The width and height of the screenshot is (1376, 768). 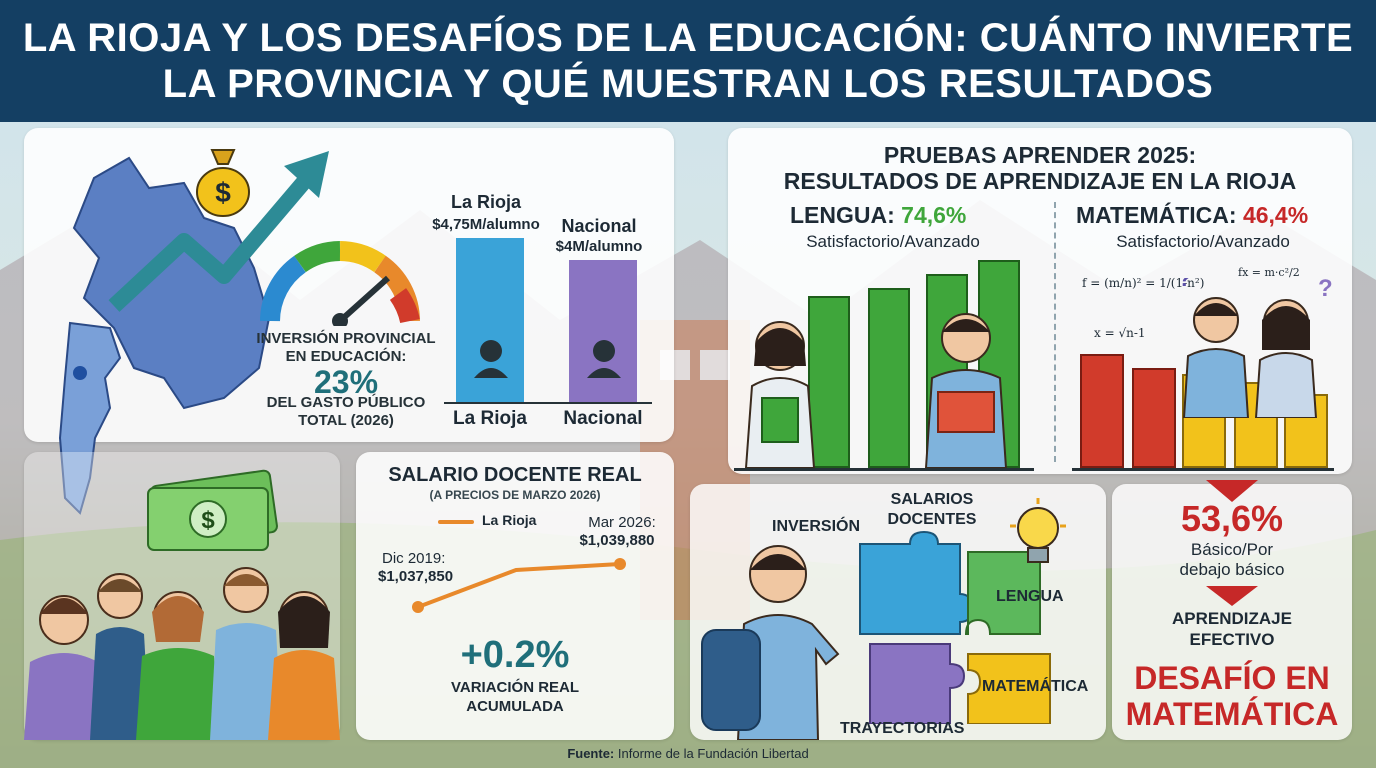 What do you see at coordinates (1203, 469) in the screenshot?
I see `mate-baseline` at bounding box center [1203, 469].